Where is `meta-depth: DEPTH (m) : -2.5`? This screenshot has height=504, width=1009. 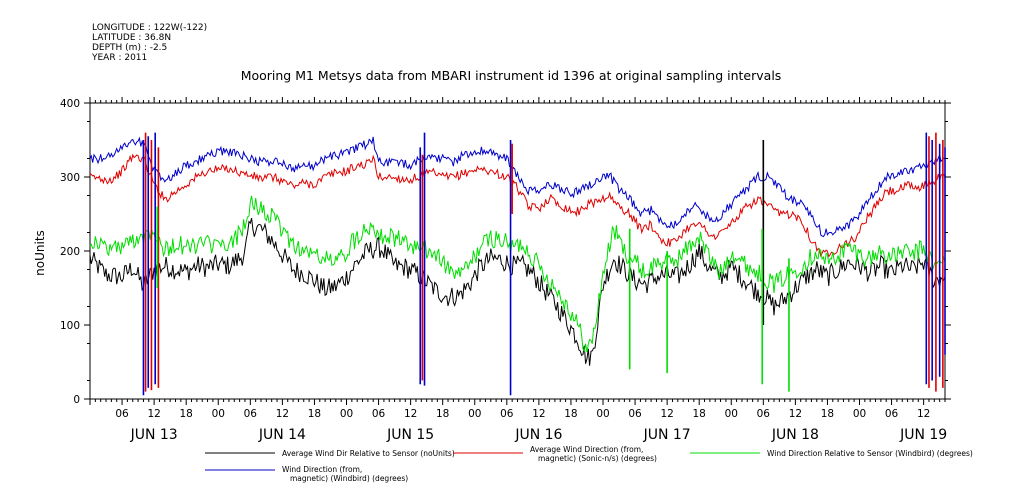
meta-depth: DEPTH (m) : -2.5 is located at coordinates (129, 48).